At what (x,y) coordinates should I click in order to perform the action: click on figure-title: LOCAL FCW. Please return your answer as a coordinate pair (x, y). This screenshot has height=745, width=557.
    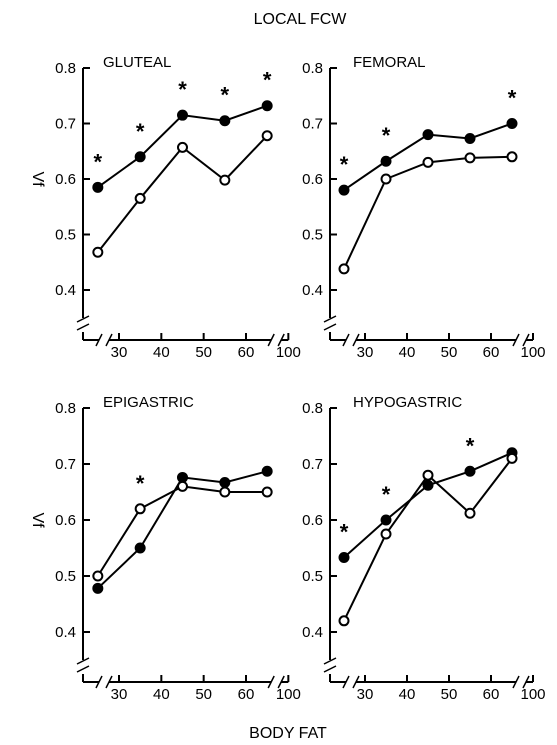
    Looking at the image, I should click on (301, 19).